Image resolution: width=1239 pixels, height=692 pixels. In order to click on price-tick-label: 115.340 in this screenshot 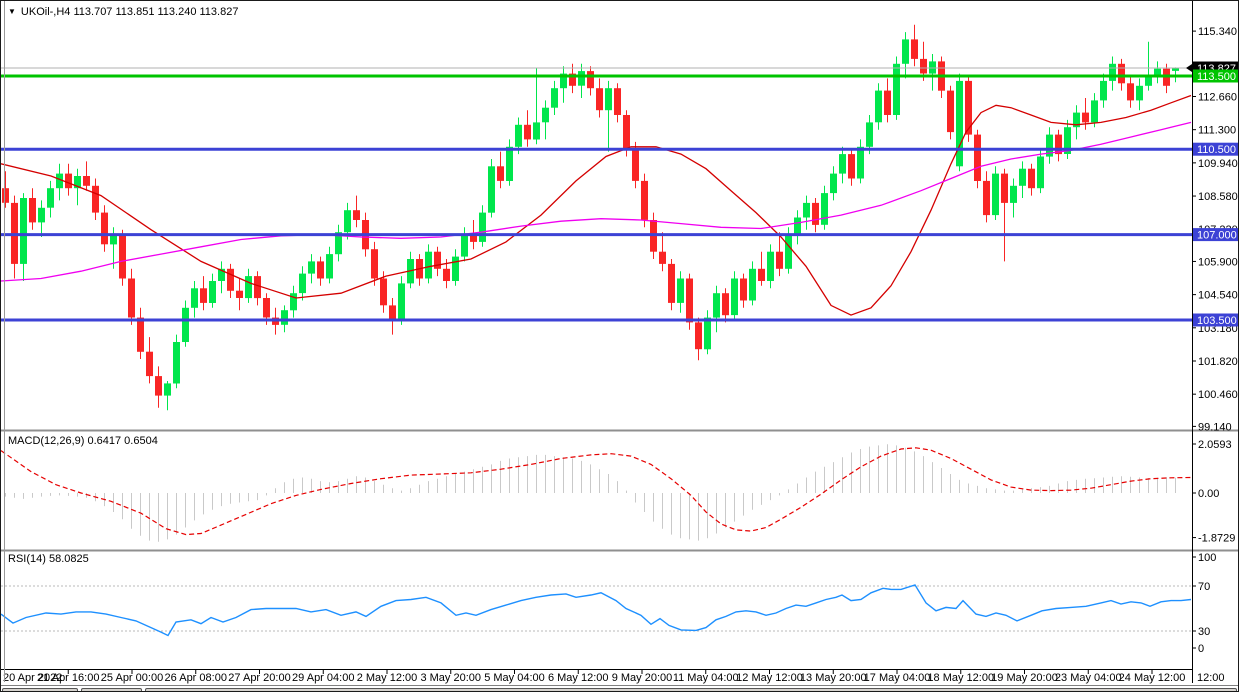, I will do `click(1217, 32)`.